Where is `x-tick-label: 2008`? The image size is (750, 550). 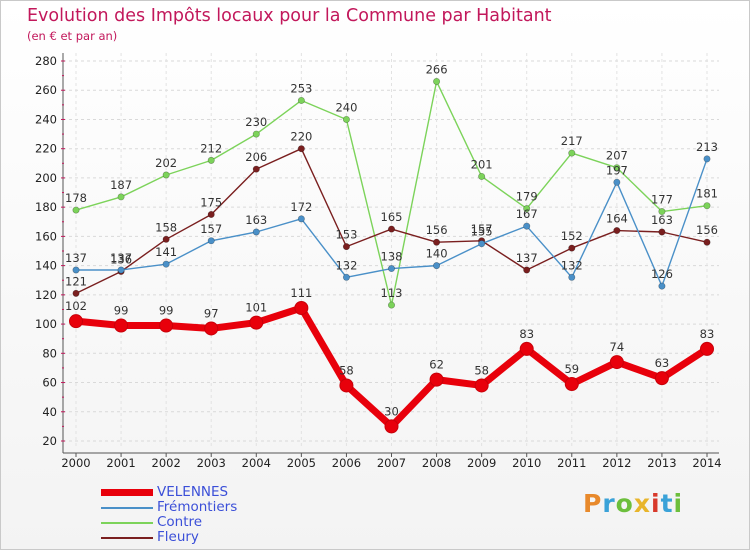
x-tick-label: 2008 is located at coordinates (436, 463).